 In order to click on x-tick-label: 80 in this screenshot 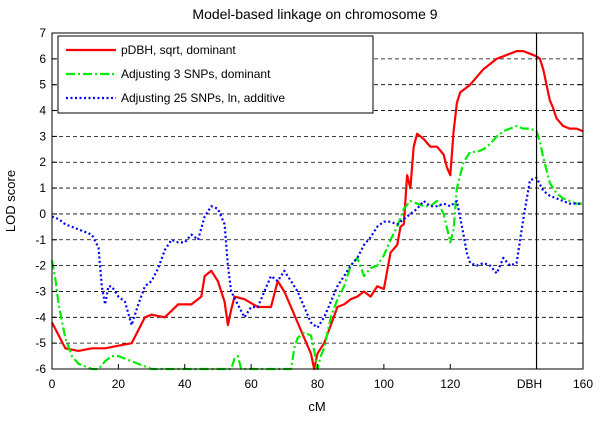, I will do `click(318, 384)`.